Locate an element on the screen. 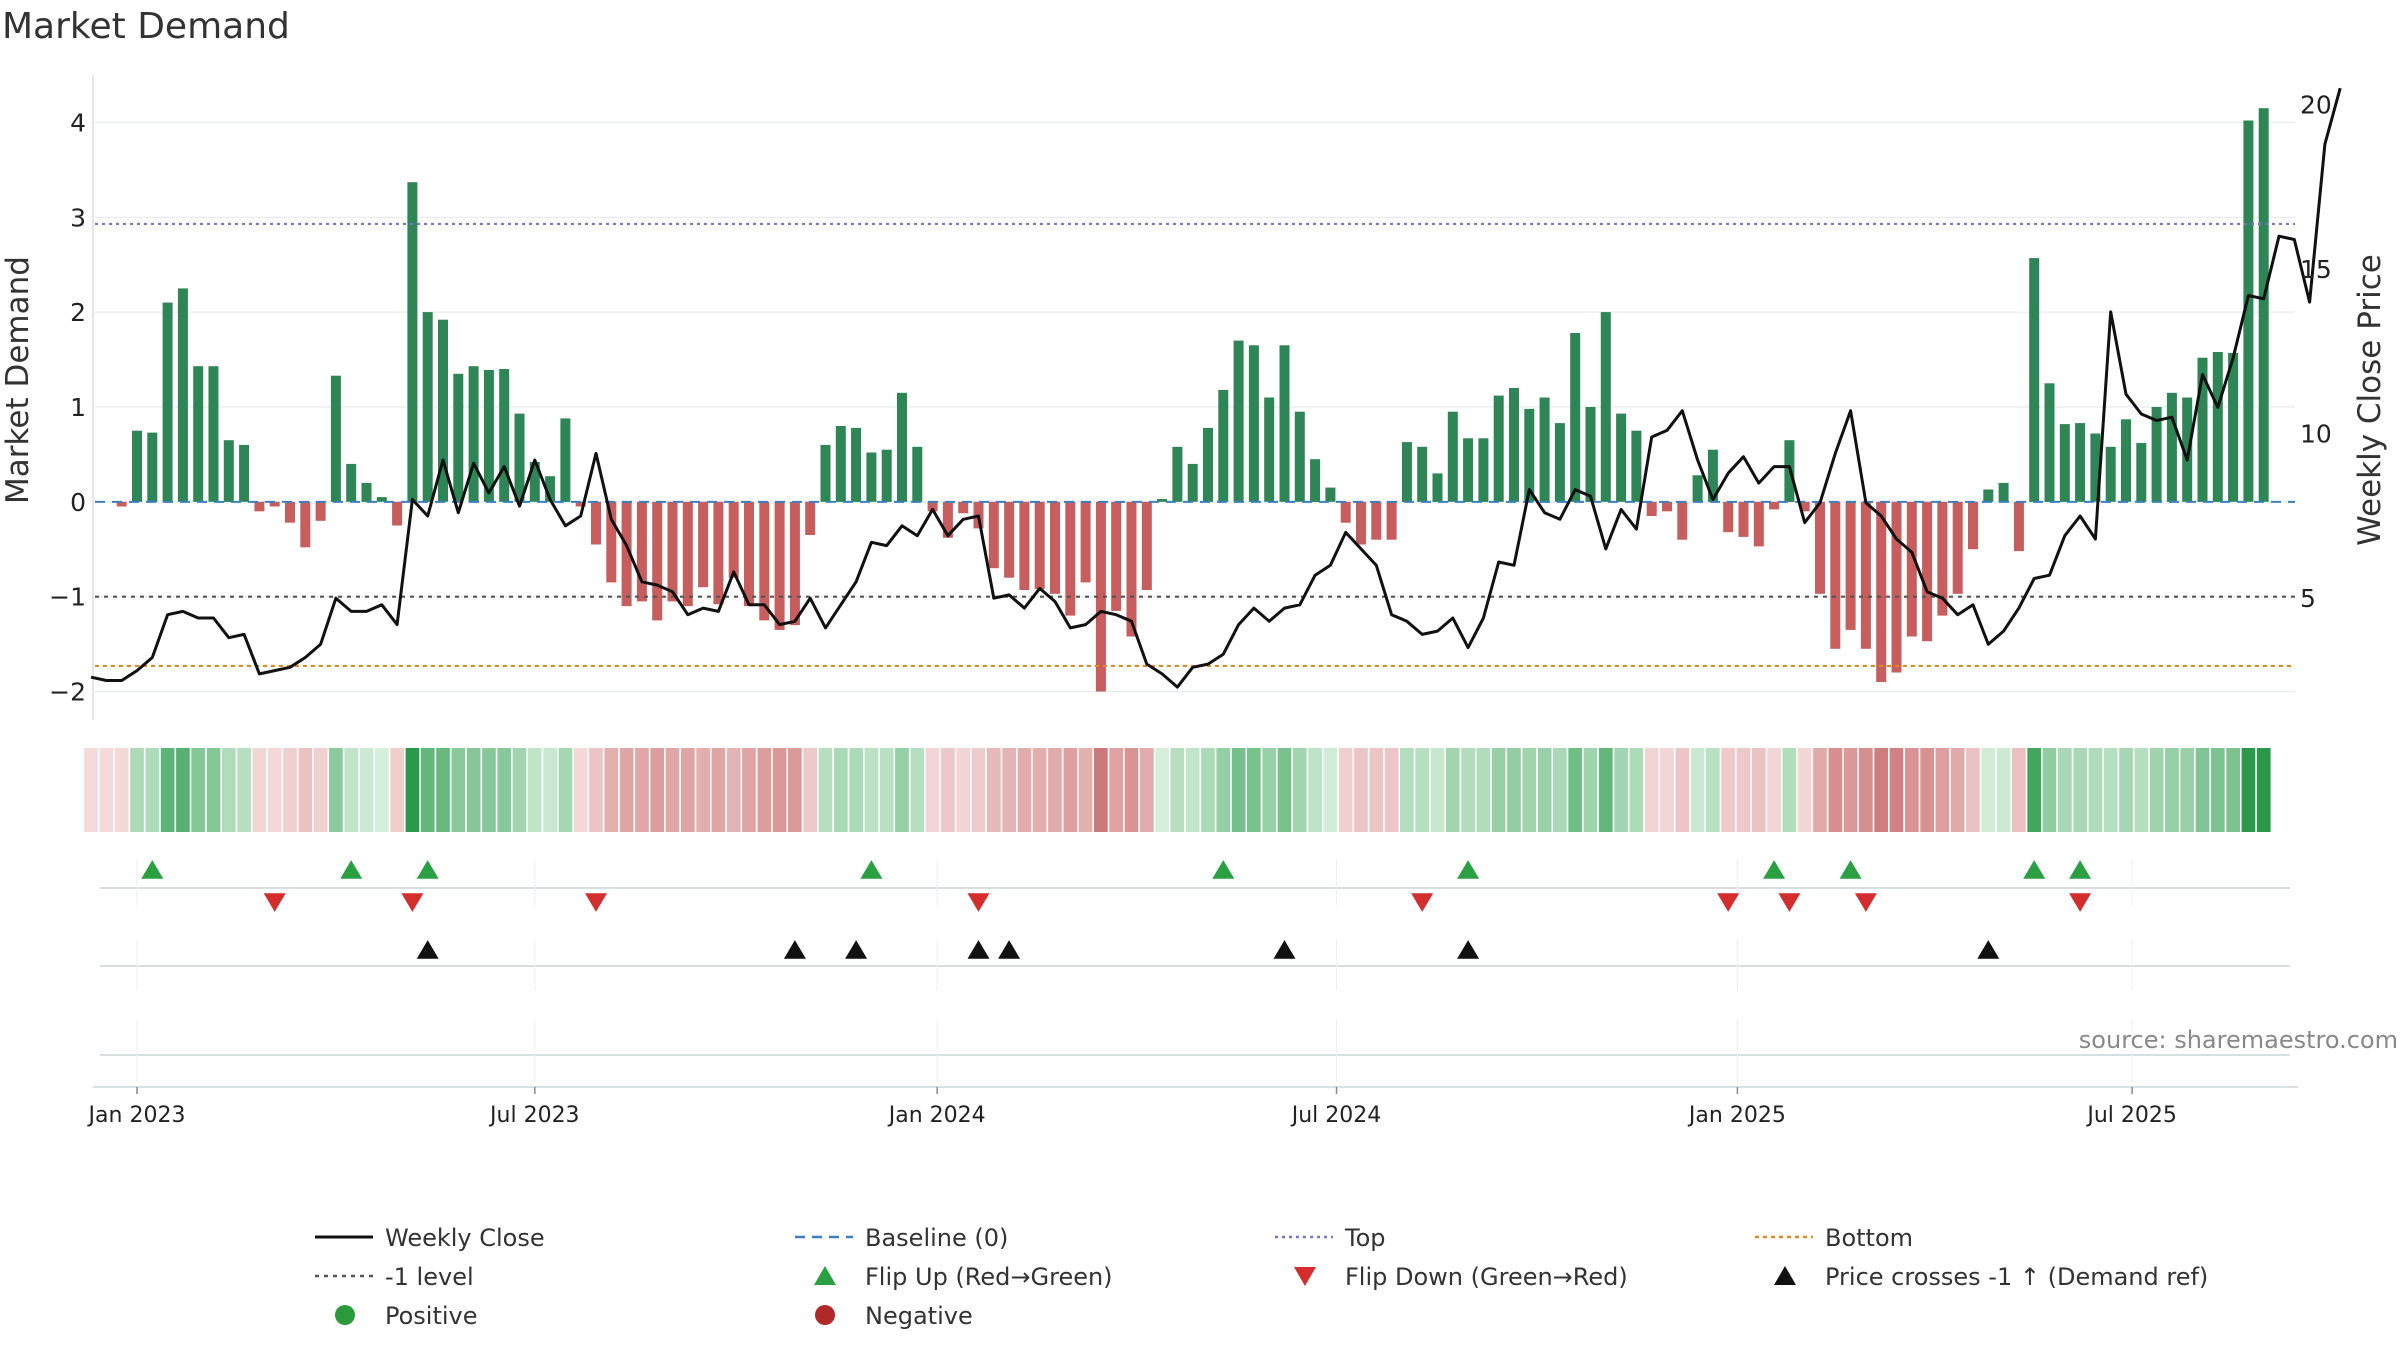 The height and width of the screenshot is (1350, 2400). source-text: source: sharemaestro.com is located at coordinates (2238, 1040).